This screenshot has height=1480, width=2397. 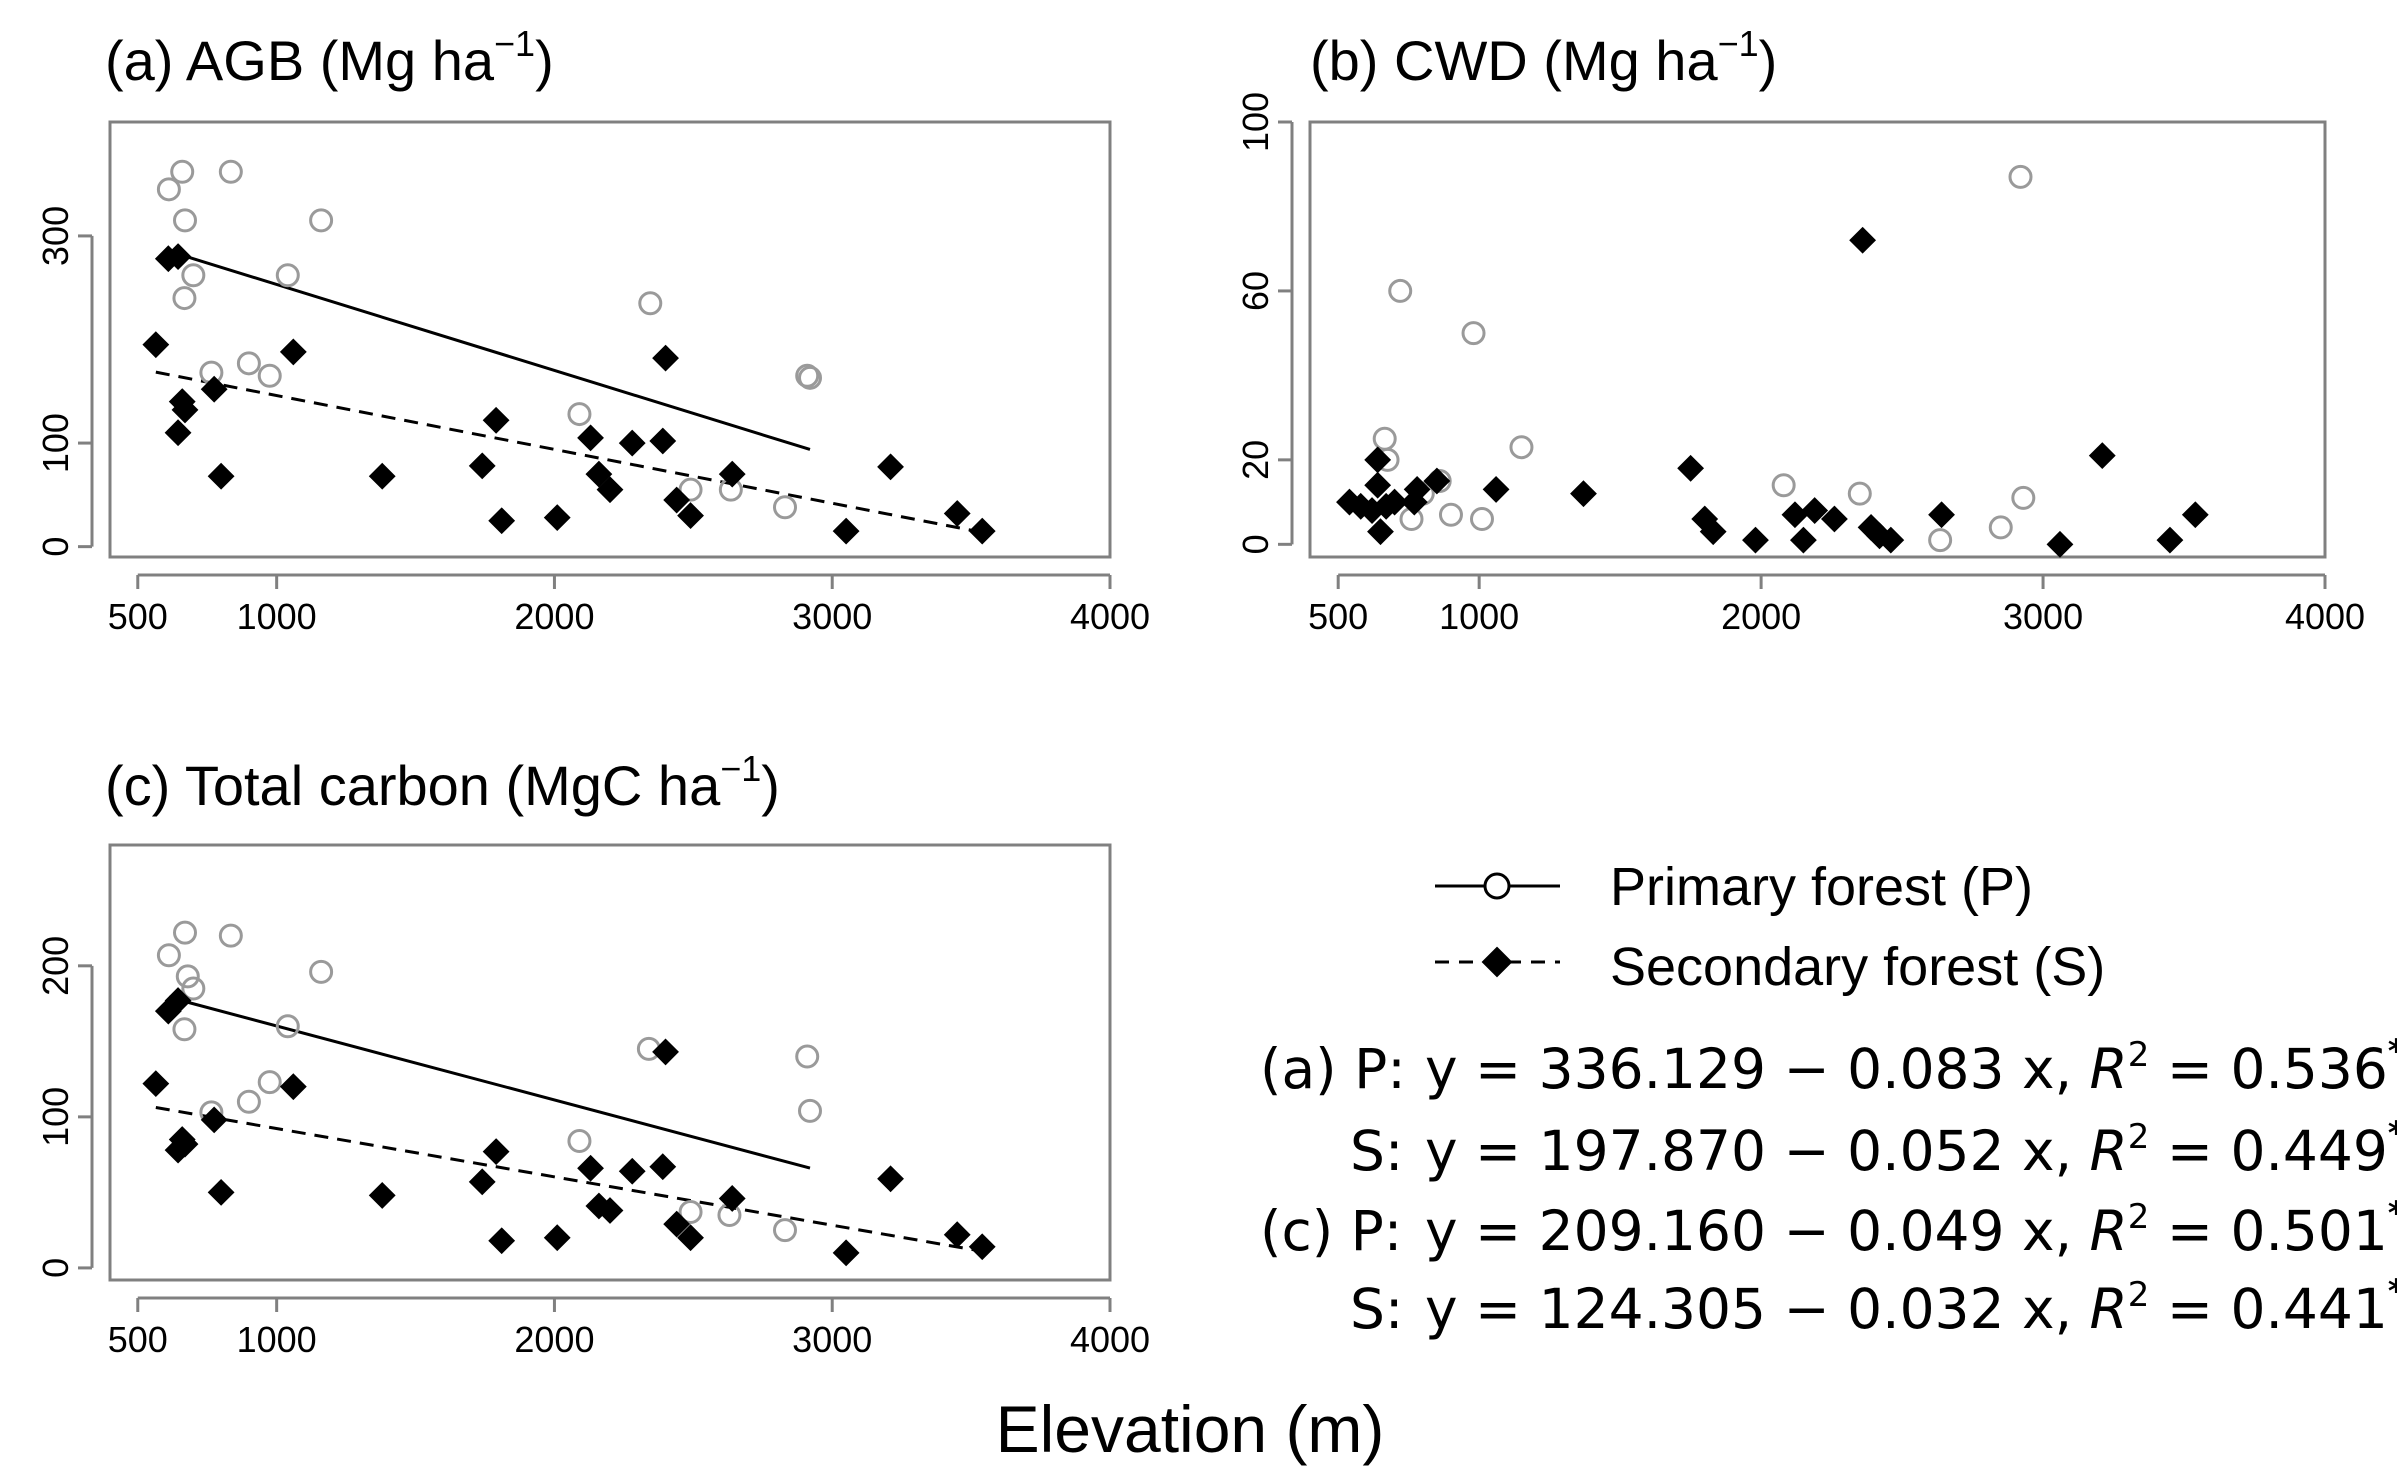 I want to click on panel-b-plot-frame, so click(x=1817, y=339).